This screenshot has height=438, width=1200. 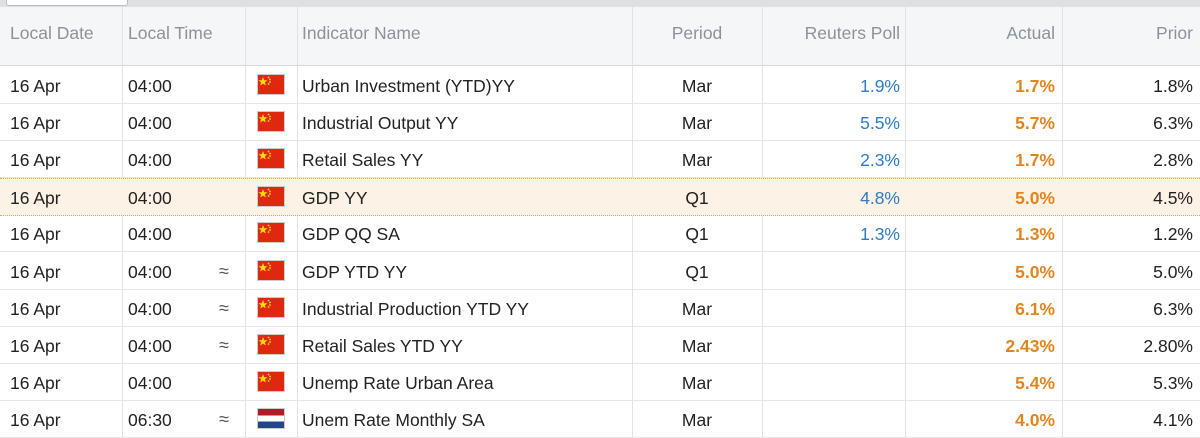 What do you see at coordinates (880, 234) in the screenshot?
I see `poll-cell: 1.3%` at bounding box center [880, 234].